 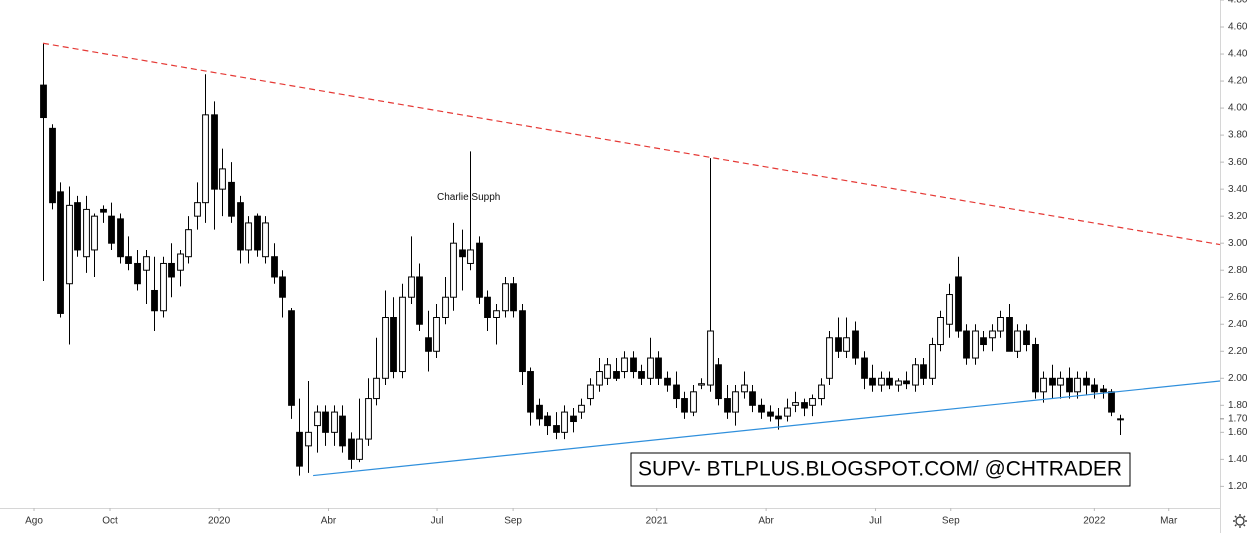 I want to click on x-tick-label: Oct, so click(x=110, y=521).